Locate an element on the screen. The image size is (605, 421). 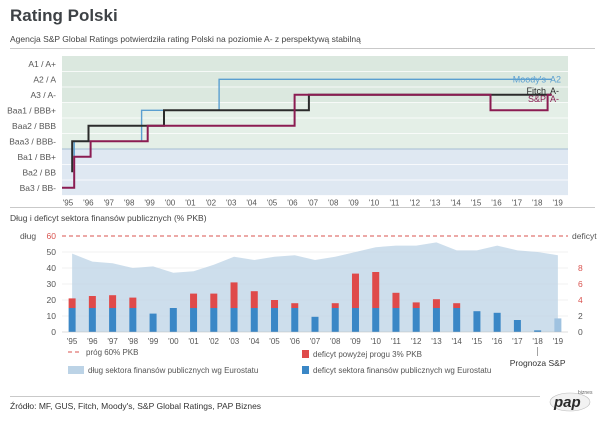
svg-text: pap is located at coordinates (567, 402).